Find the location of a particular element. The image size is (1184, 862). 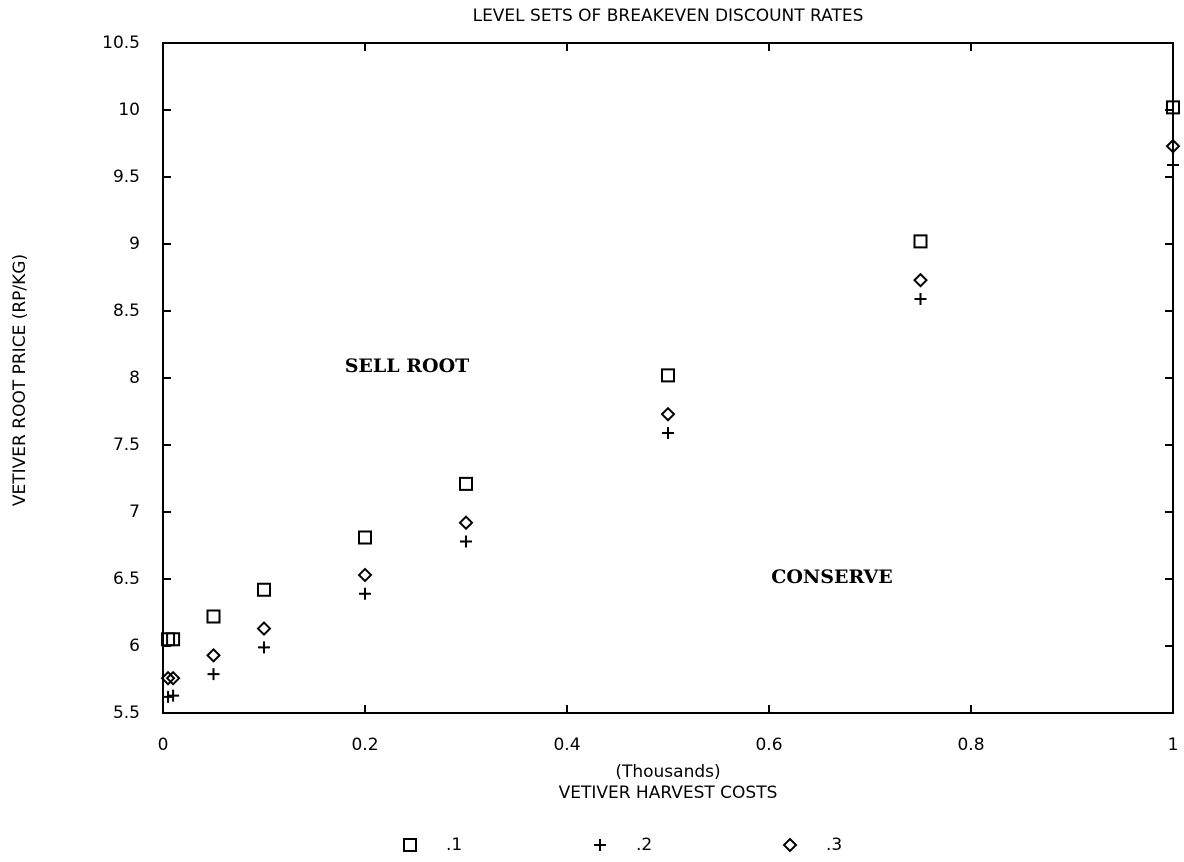

y-tick-label: 10.5 is located at coordinates (121, 43).